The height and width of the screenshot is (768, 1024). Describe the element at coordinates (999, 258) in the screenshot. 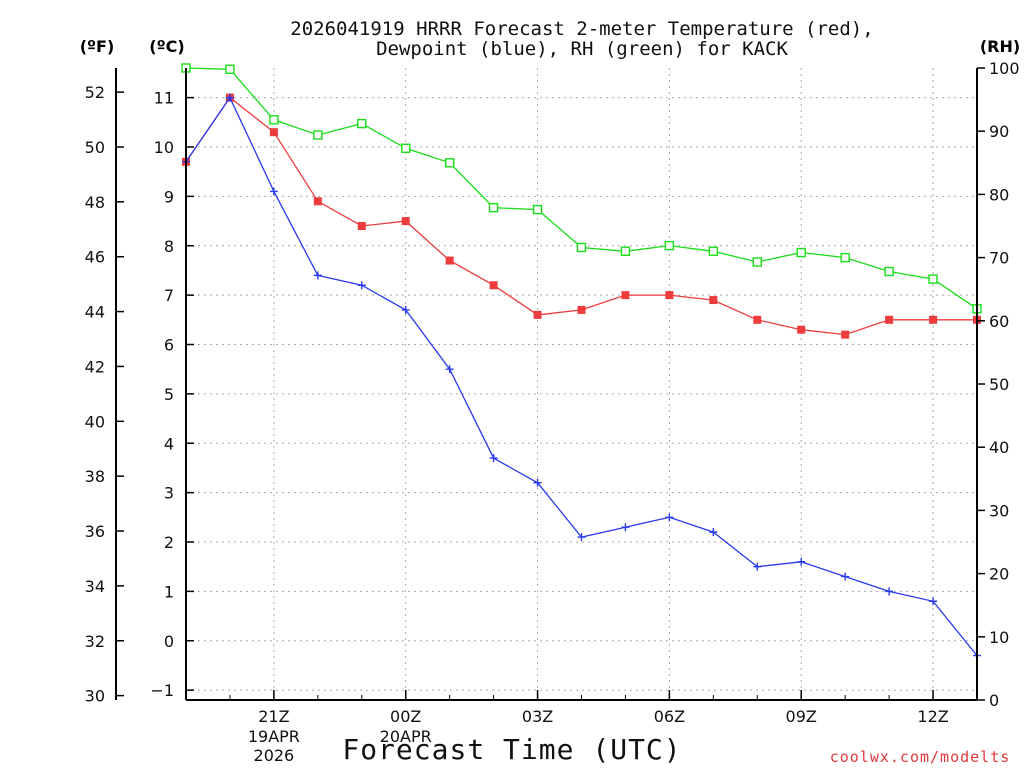

I see `rh-tick-label: 70` at that location.